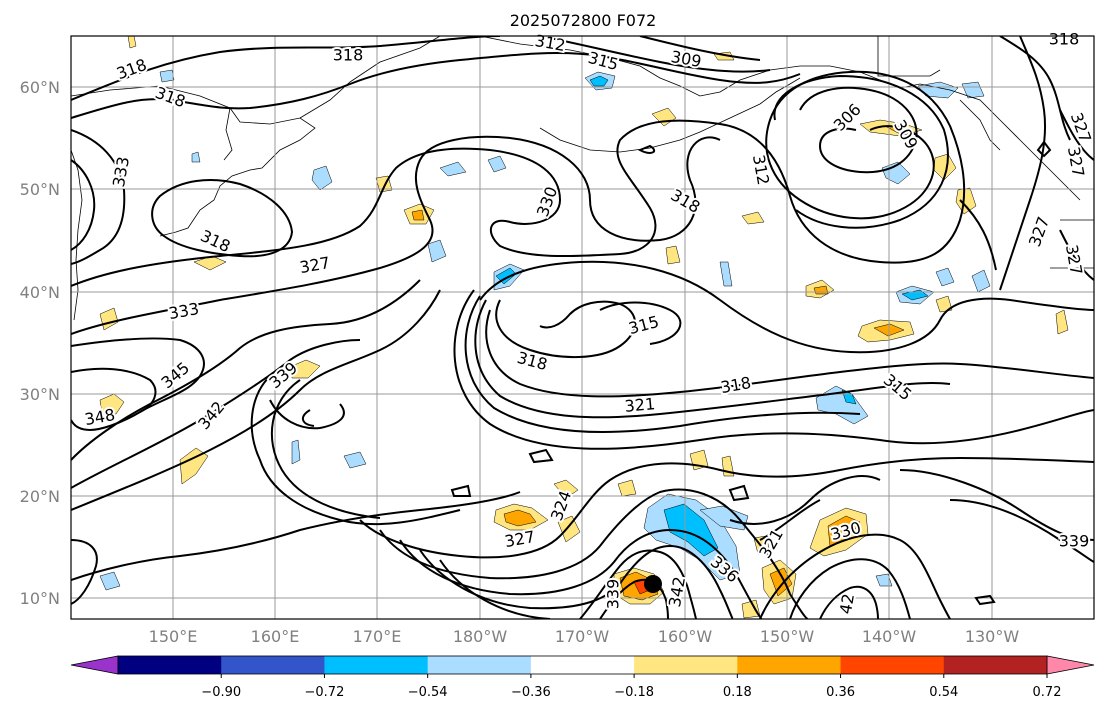  What do you see at coordinates (634, 692) in the screenshot?
I see `colorbar-tick-label: −0.18` at bounding box center [634, 692].